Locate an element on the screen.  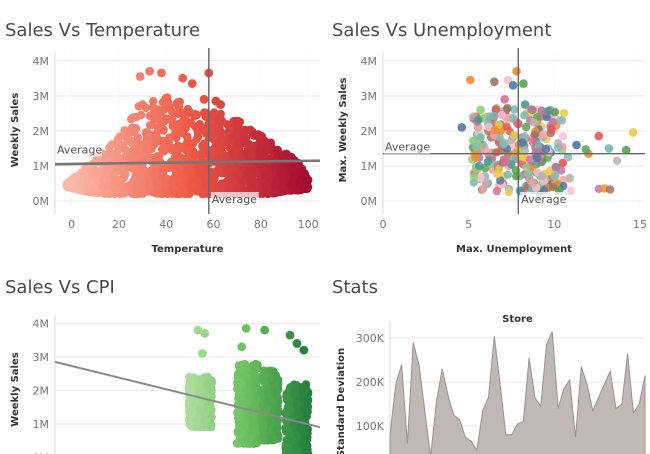
temp-average-y-label: Average is located at coordinates (79, 149).